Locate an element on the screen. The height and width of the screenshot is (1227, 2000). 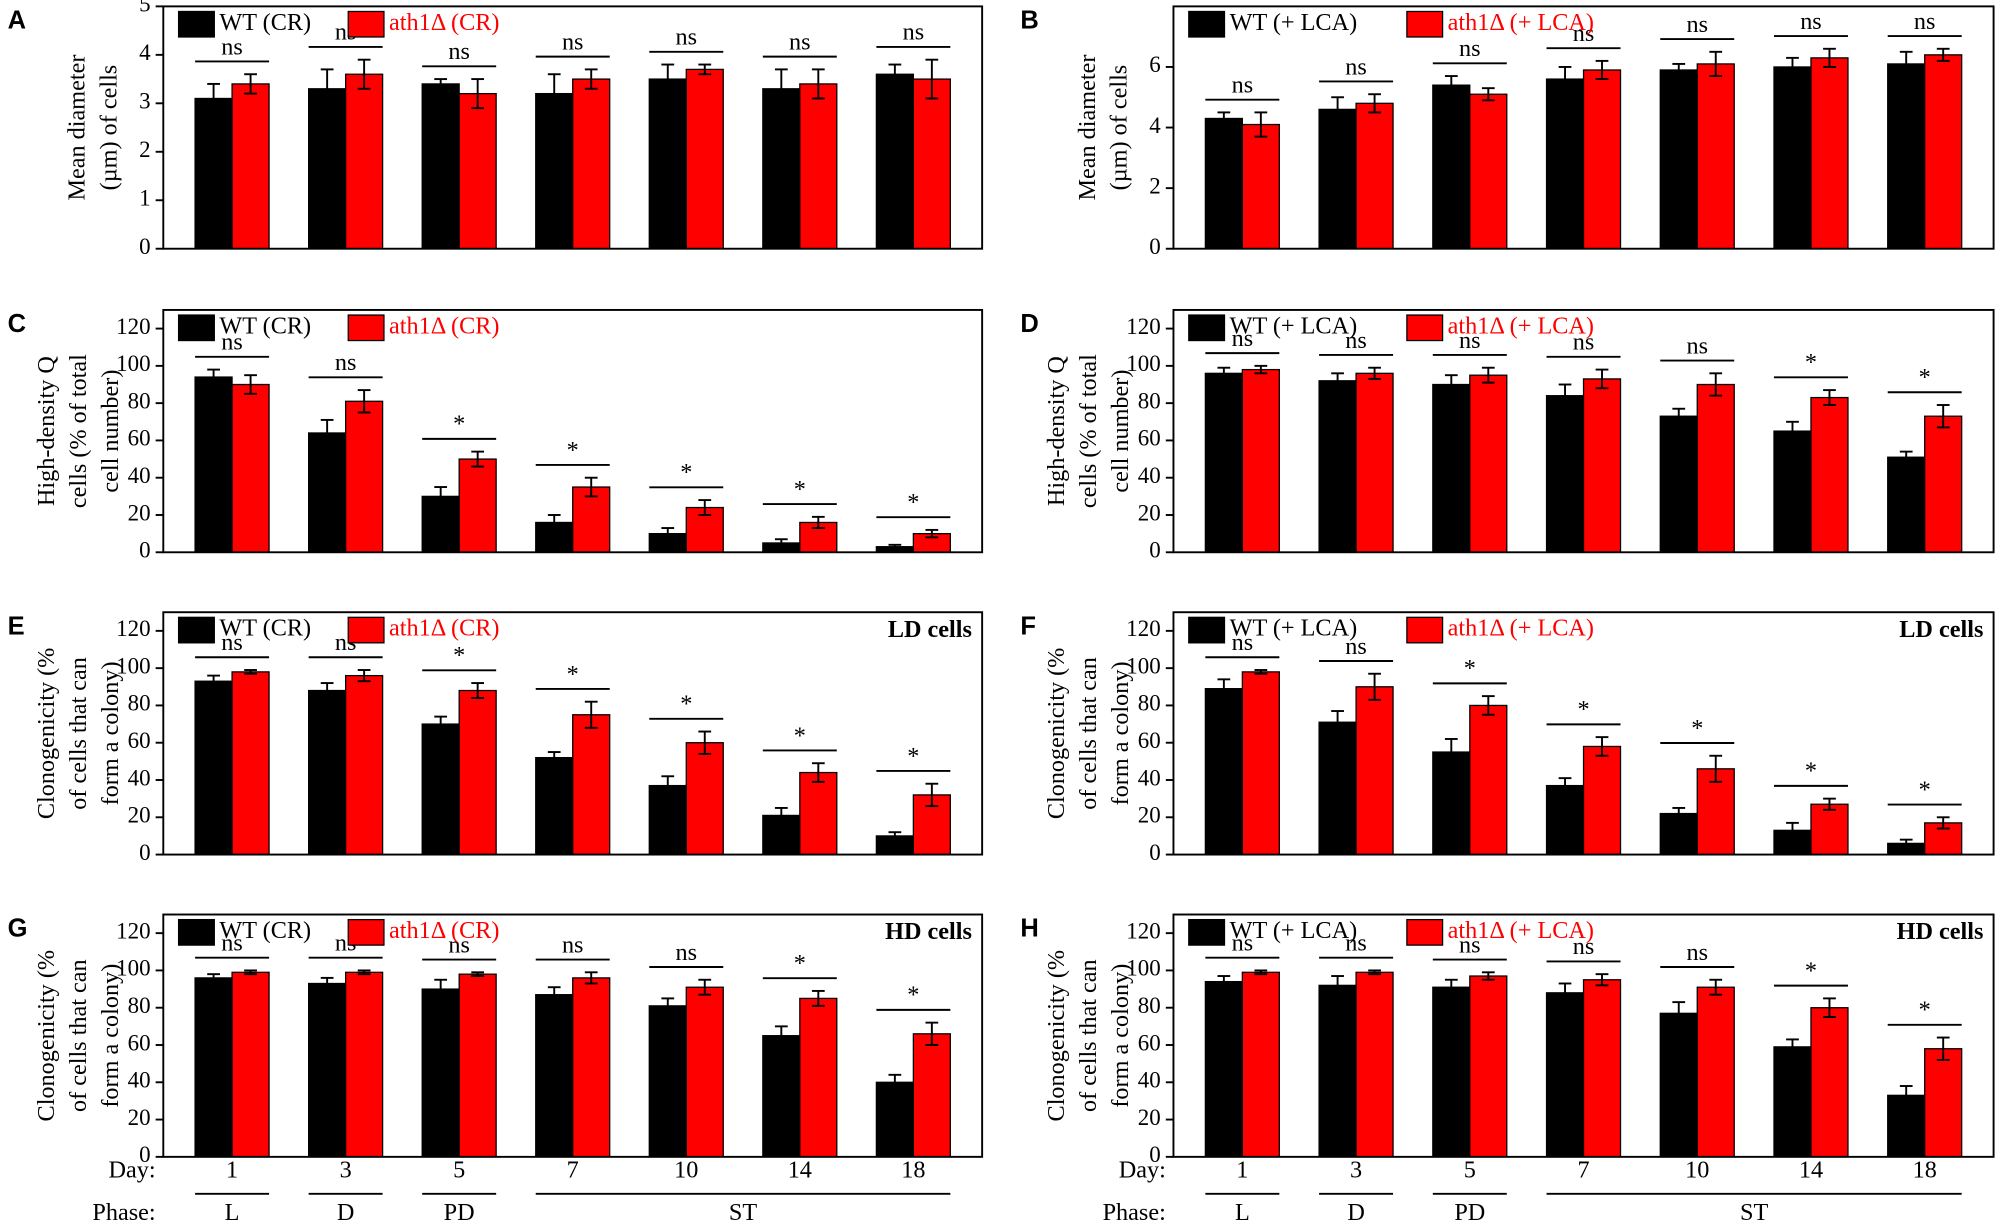
panel-letter: E is located at coordinates (16, 626).